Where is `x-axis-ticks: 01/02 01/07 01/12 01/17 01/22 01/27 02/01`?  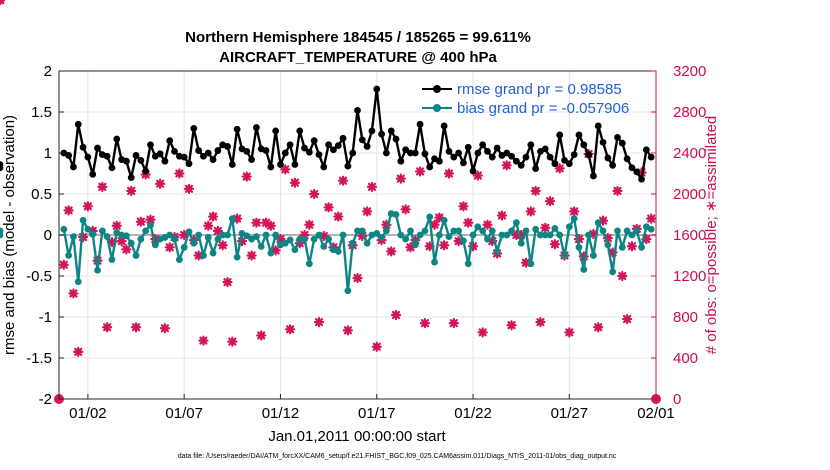
x-axis-ticks: 01/02 01/07 01/12 01/17 01/22 01/27 02/01 is located at coordinates (372, 408).